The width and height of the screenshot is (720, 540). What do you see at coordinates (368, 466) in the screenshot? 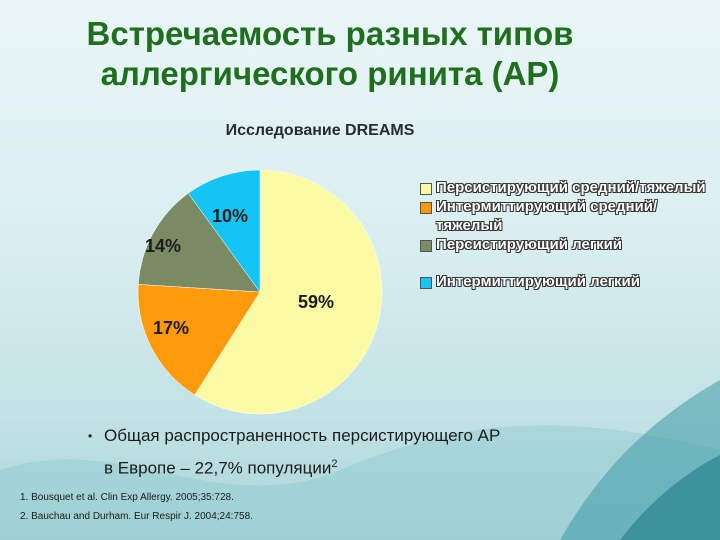
I see `note-line2: в Европе – 22,7% популяции2` at bounding box center [368, 466].